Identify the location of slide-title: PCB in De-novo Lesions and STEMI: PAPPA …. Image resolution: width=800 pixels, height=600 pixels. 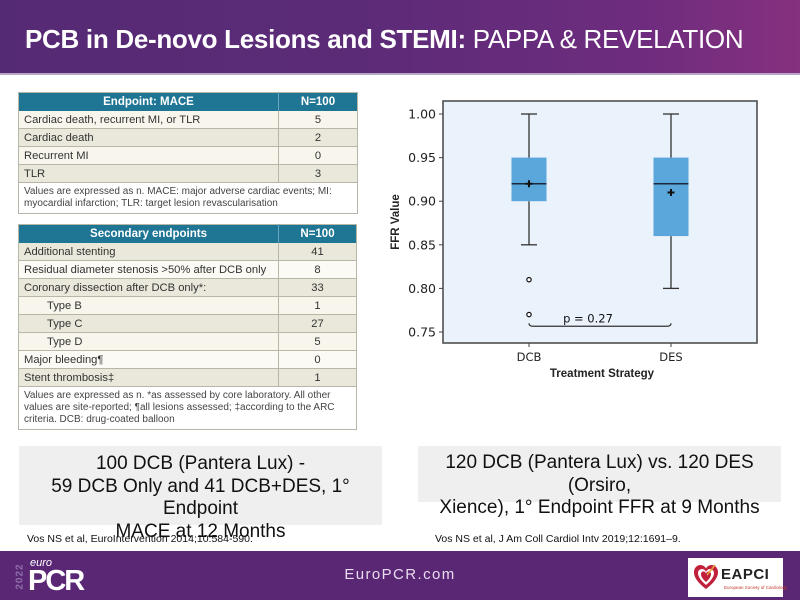
(384, 39).